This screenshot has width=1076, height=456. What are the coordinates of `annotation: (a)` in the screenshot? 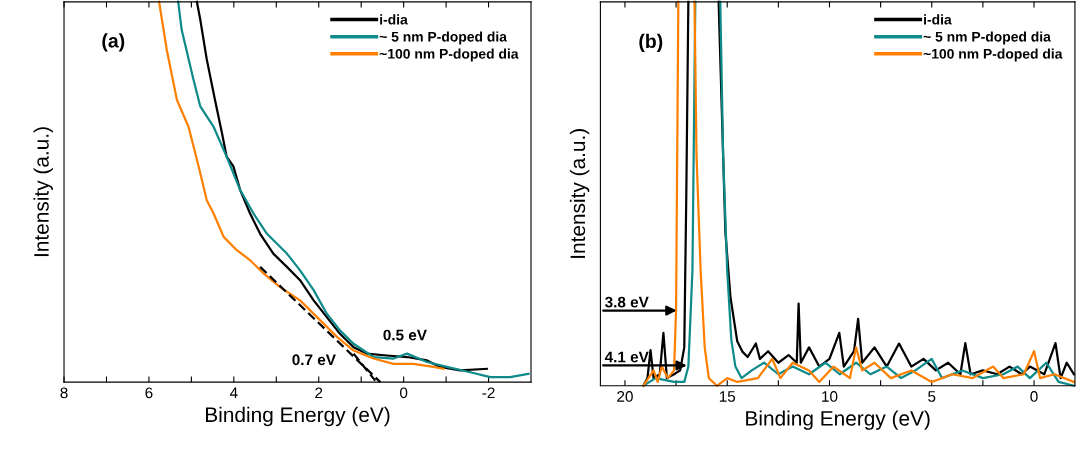 It's located at (113, 42).